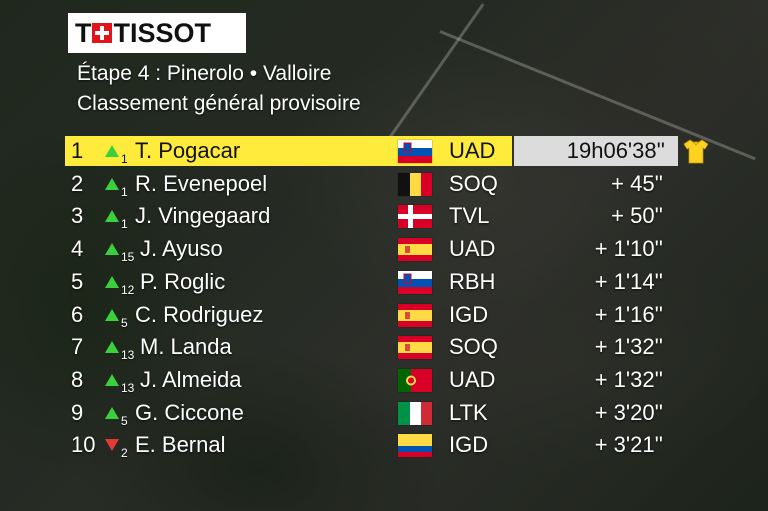 Image resolution: width=768 pixels, height=511 pixels. I want to click on standings-row: 2 1 R. Evenepoel SOQ + 45'', so click(389, 184).